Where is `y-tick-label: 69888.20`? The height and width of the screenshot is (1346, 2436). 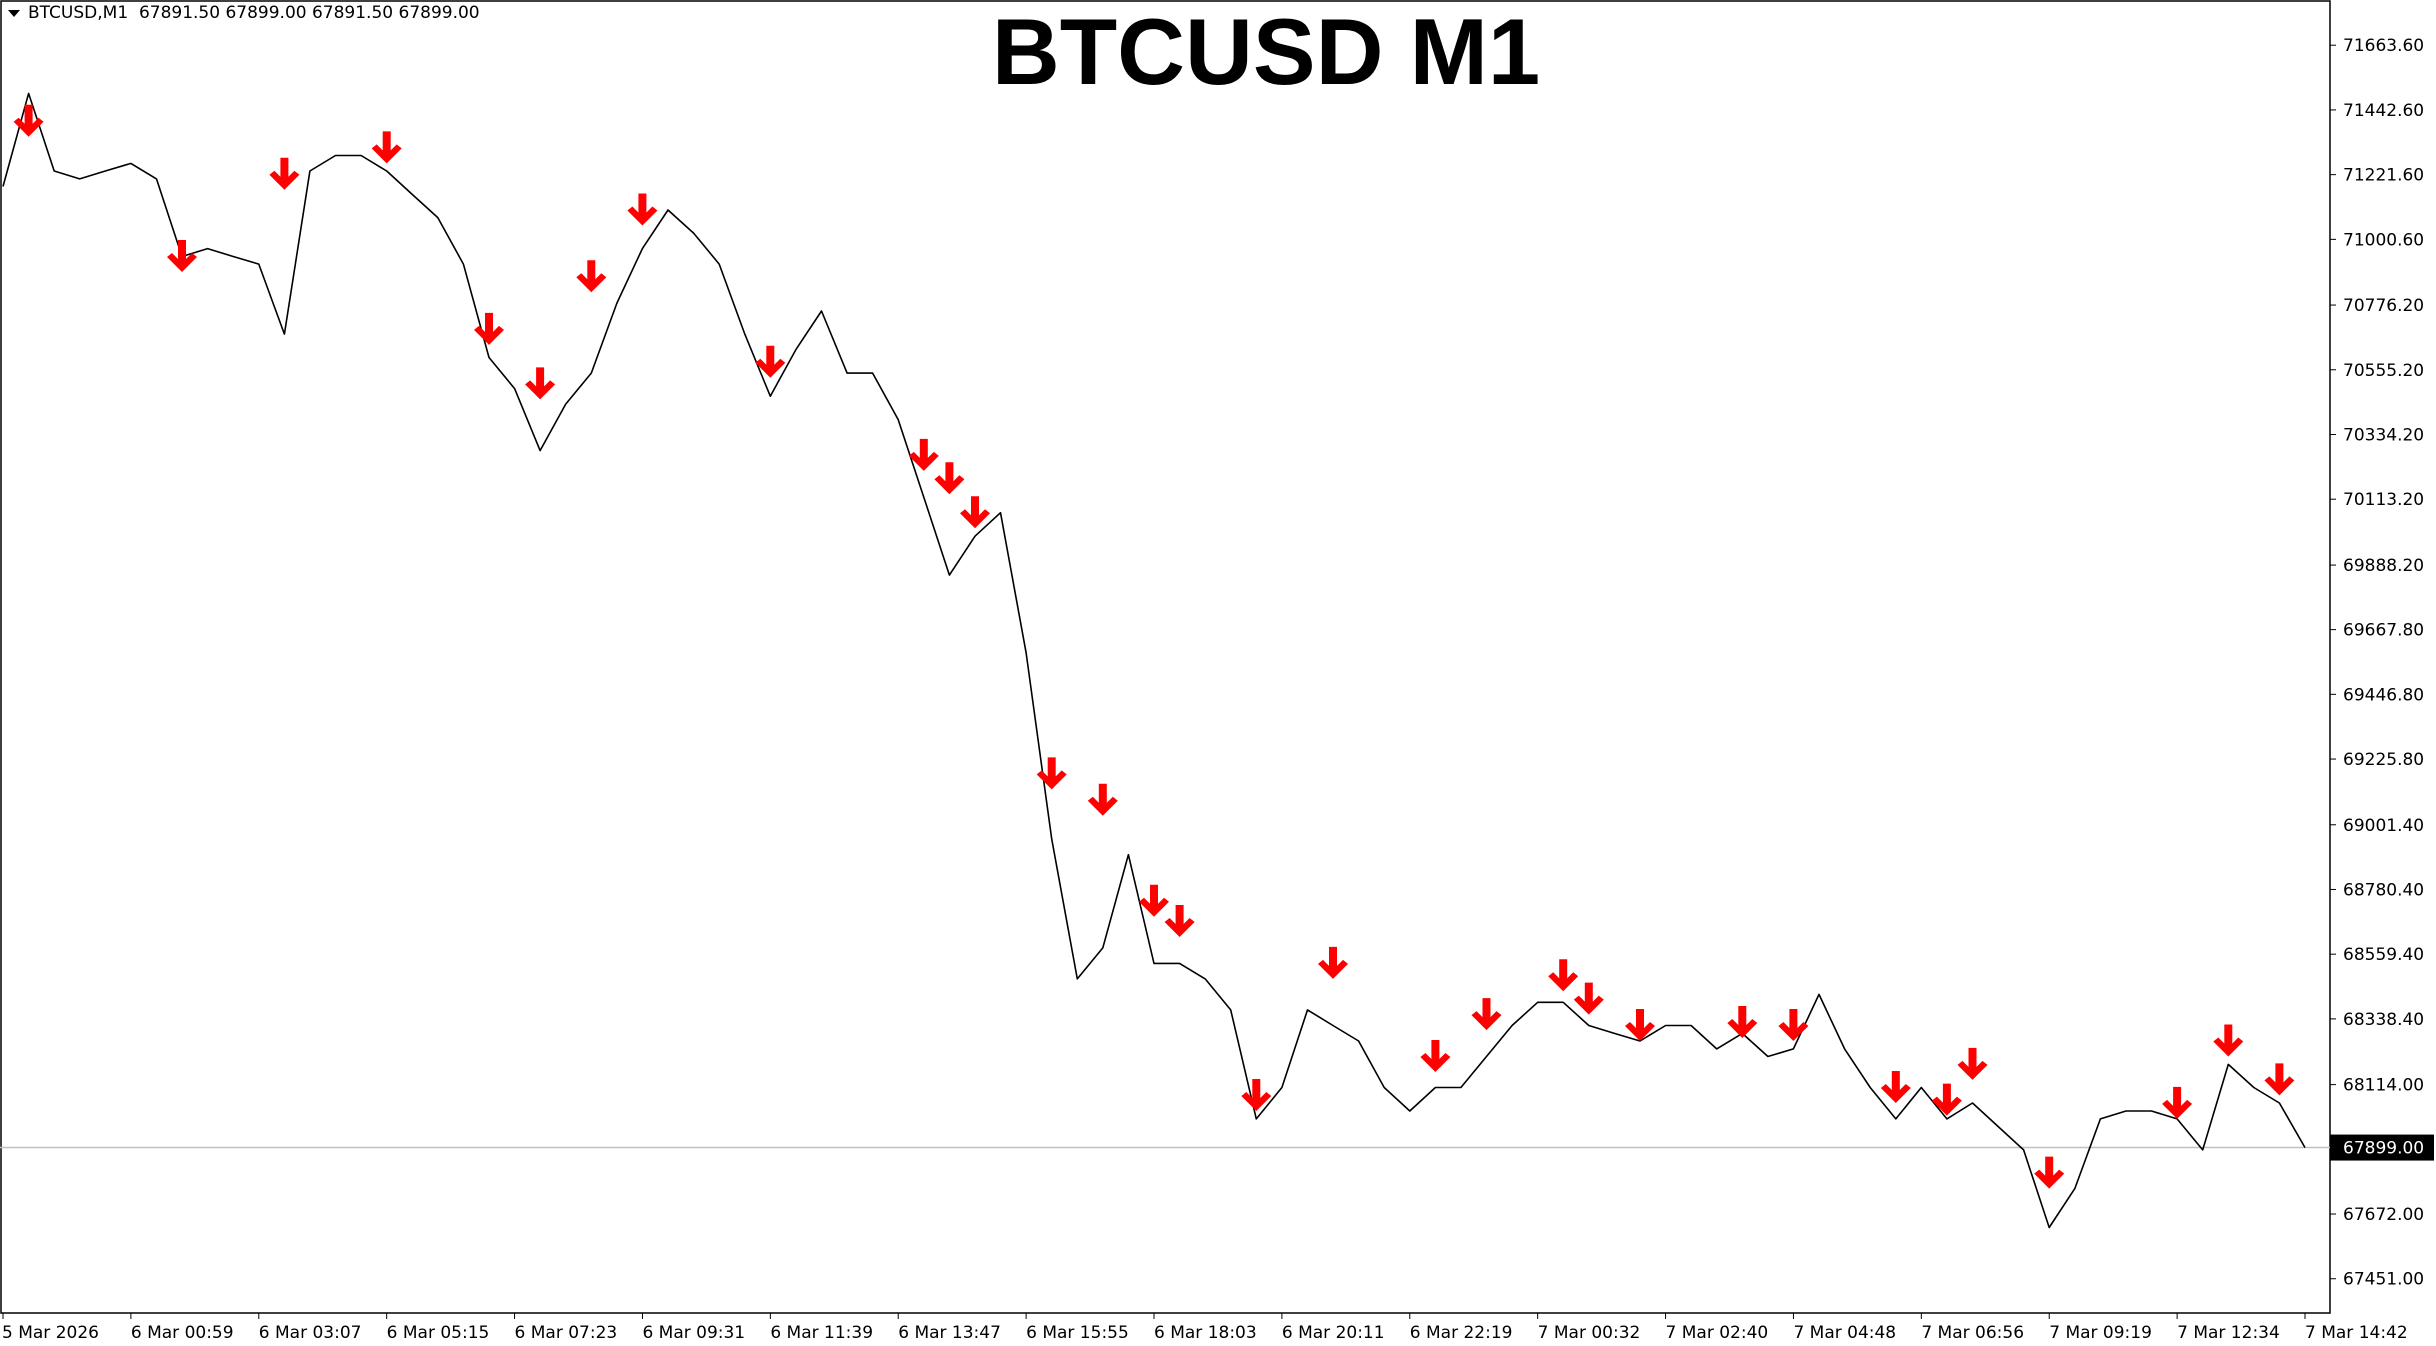
y-tick-label: 69888.20 is located at coordinates (2383, 566).